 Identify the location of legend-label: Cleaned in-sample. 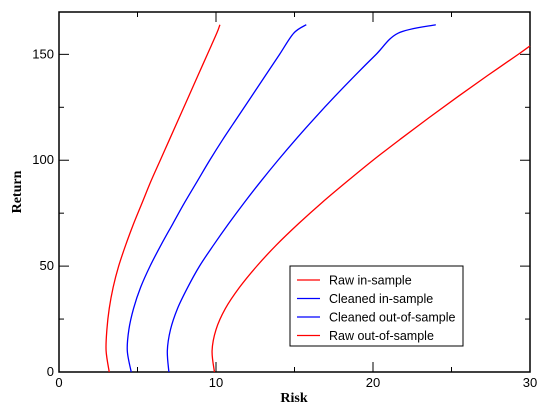
(381, 299).